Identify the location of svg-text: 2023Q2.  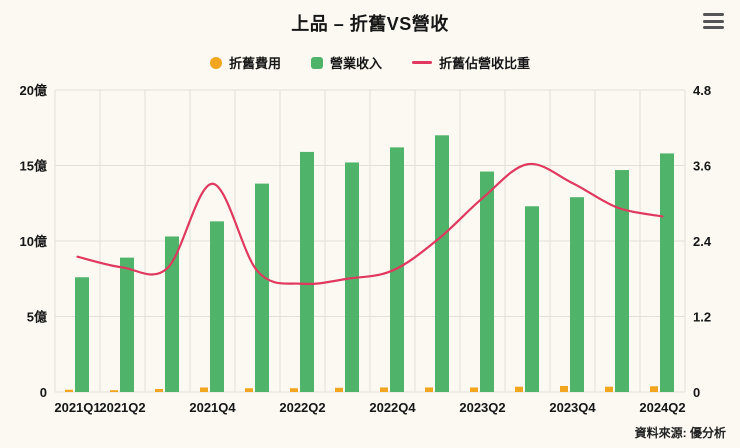
(482, 407).